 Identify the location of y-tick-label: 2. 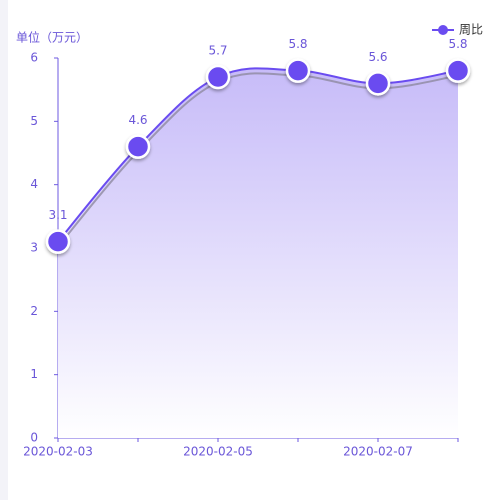
(34, 311).